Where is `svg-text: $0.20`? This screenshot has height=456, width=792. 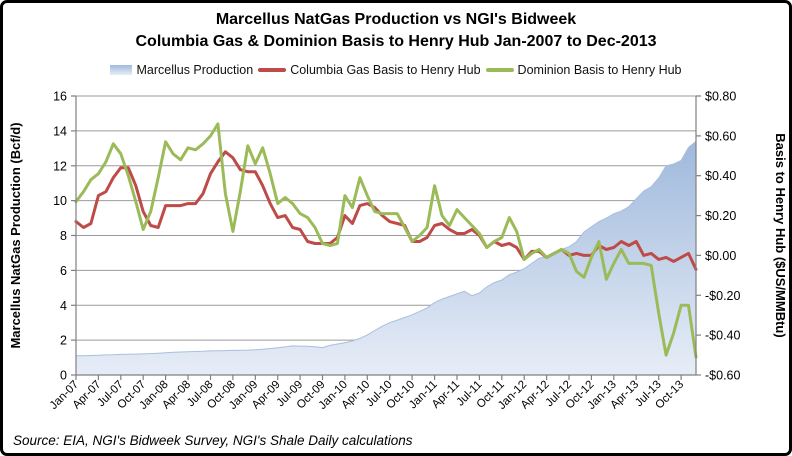
svg-text: $0.20 is located at coordinates (720, 216).